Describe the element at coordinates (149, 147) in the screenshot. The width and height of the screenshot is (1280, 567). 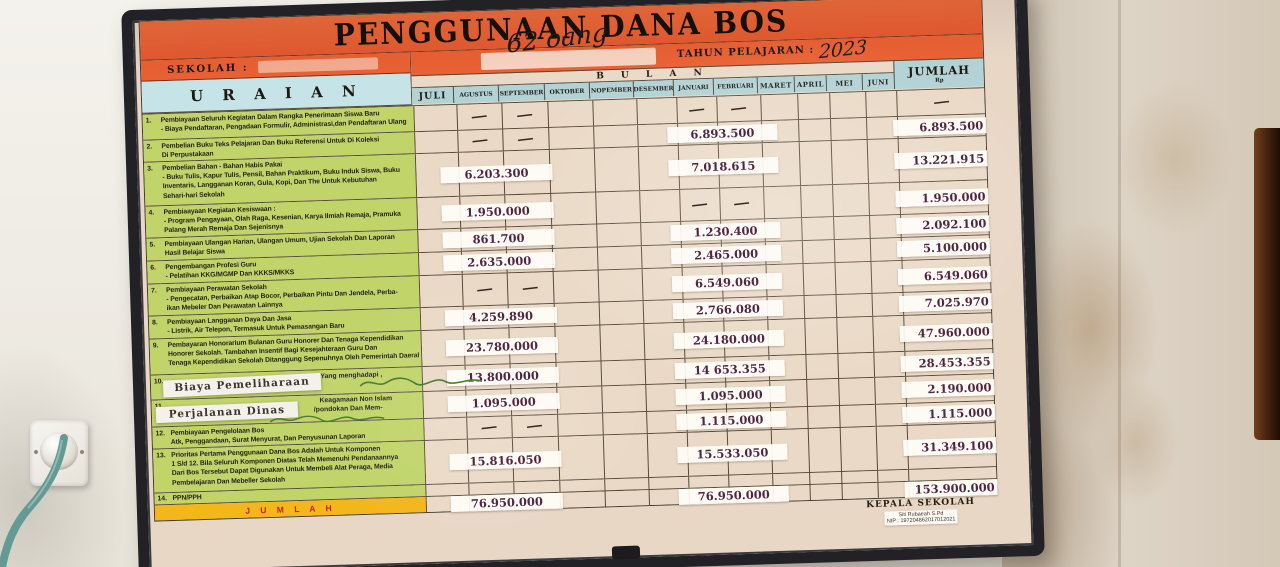
I see `row-number: 2.` at that location.